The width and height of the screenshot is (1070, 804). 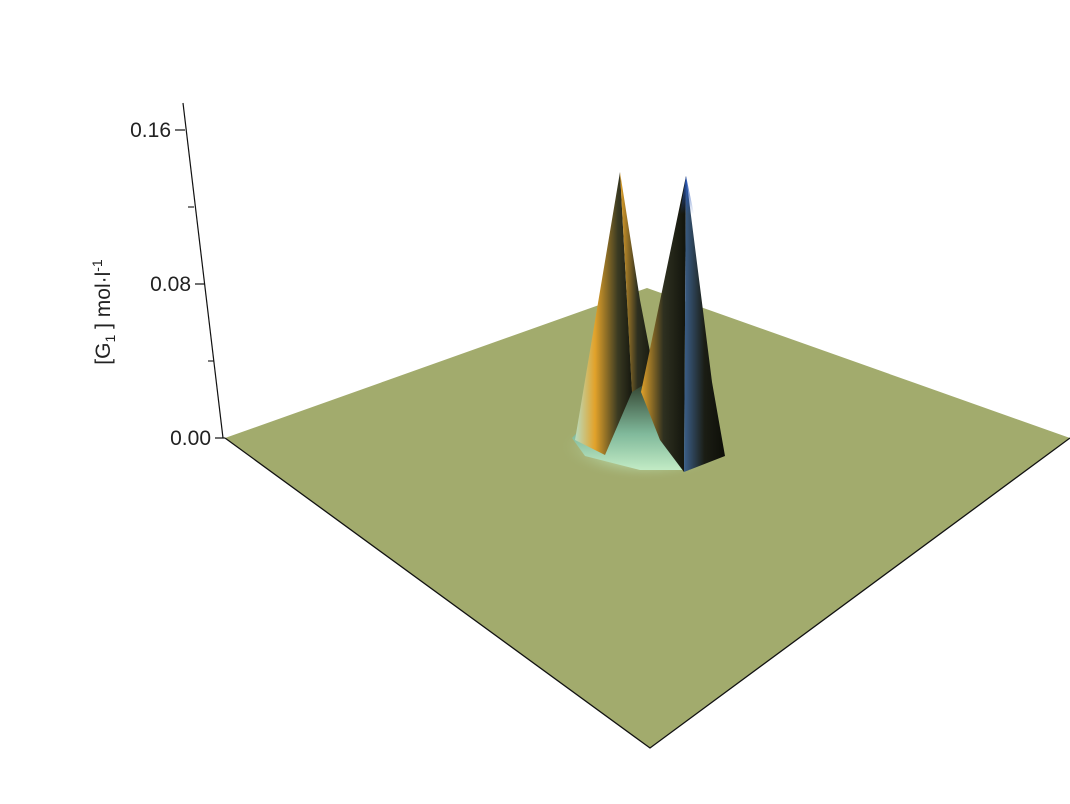 I want to click on z-tick-label: 0.00, so click(x=190, y=438).